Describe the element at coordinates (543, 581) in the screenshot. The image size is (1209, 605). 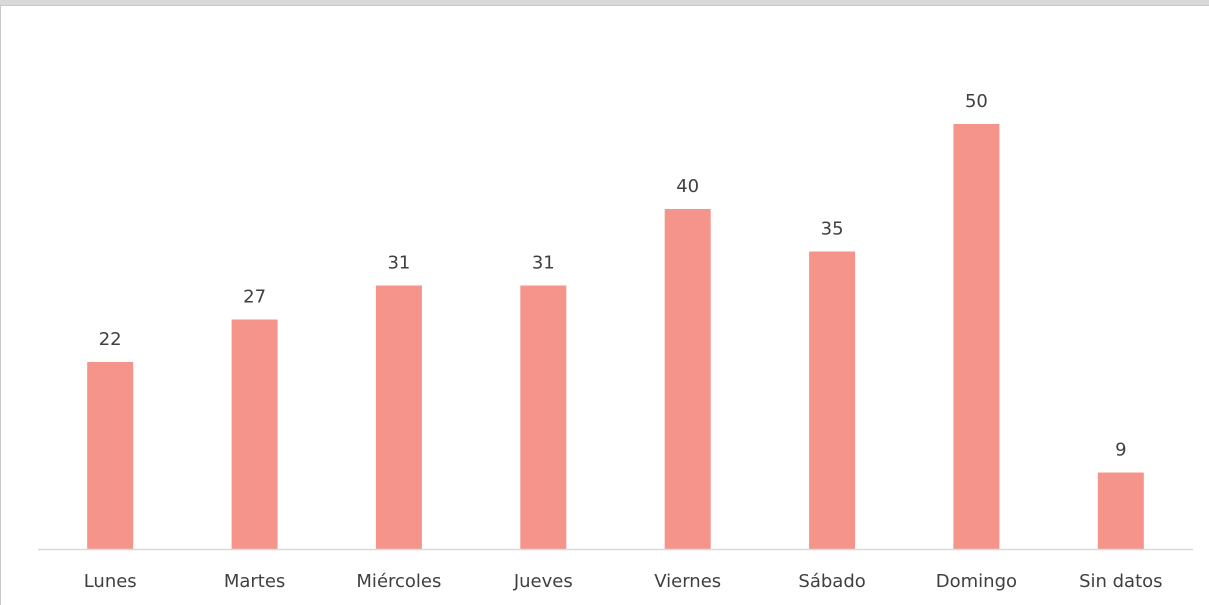
I see `category-label-3: Jueves` at that location.